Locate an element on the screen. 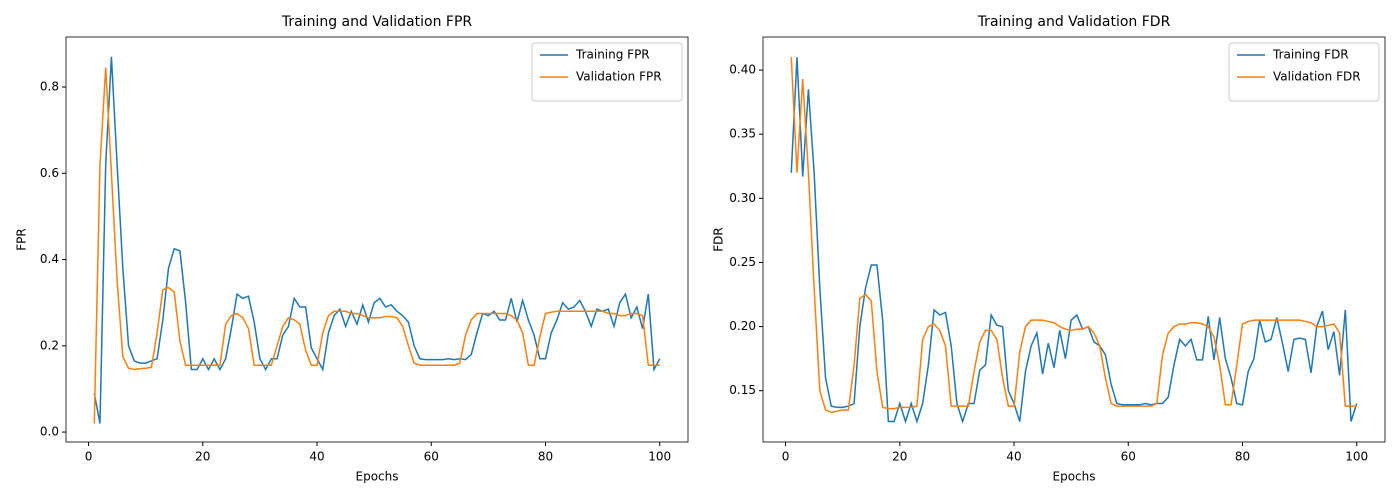 The width and height of the screenshot is (1400, 500). y-tick-label: 0.2 is located at coordinates (49, 345).